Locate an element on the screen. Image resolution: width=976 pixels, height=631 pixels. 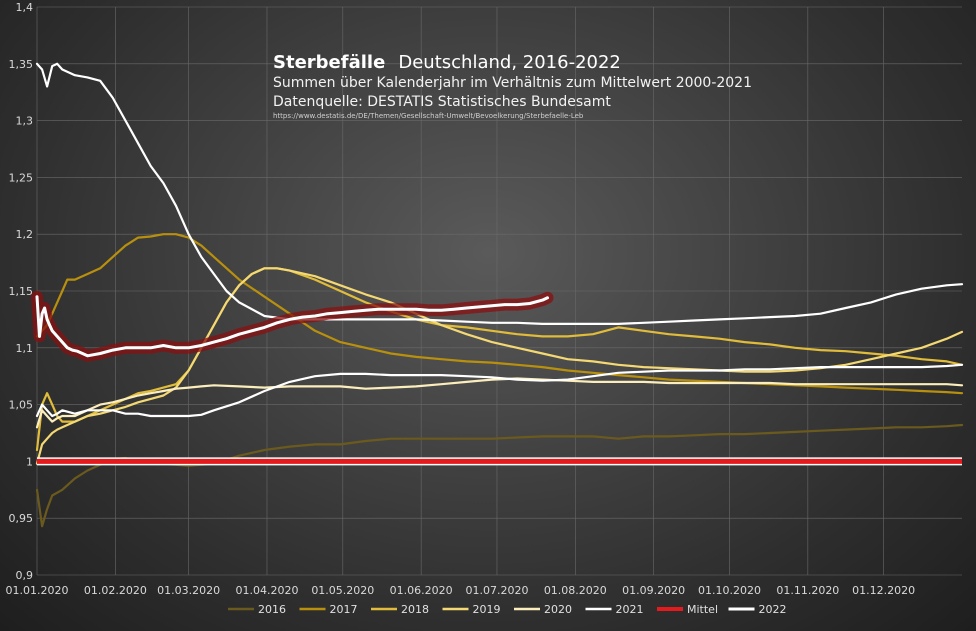
legend-label-mittel: Mittel is located at coordinates (702, 609).